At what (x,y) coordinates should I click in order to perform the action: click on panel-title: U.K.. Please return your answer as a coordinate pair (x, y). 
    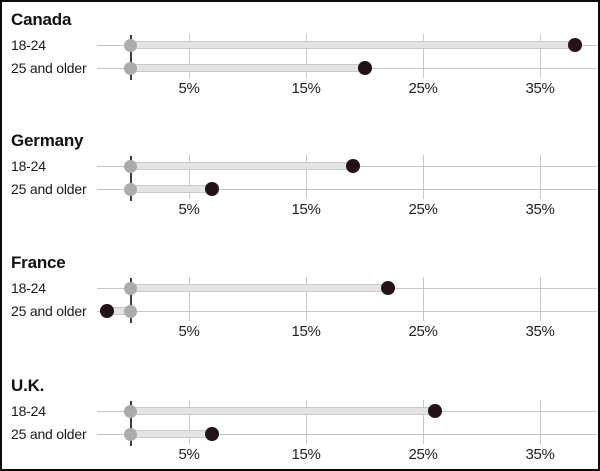
    Looking at the image, I should click on (28, 385).